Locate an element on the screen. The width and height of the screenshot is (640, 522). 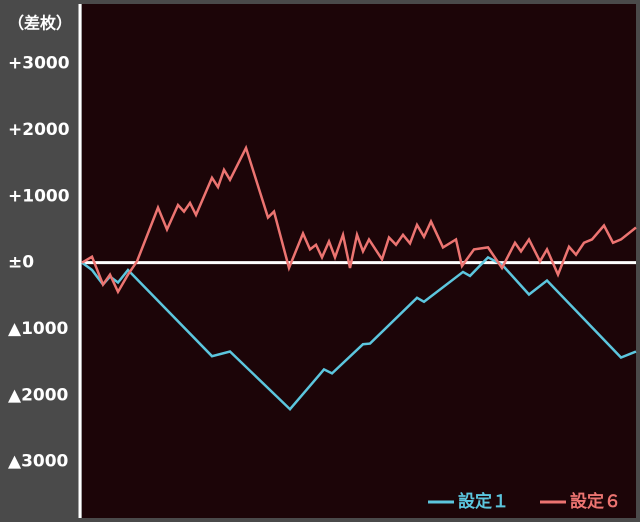
y-tick-label: +3000 is located at coordinates (39, 64).